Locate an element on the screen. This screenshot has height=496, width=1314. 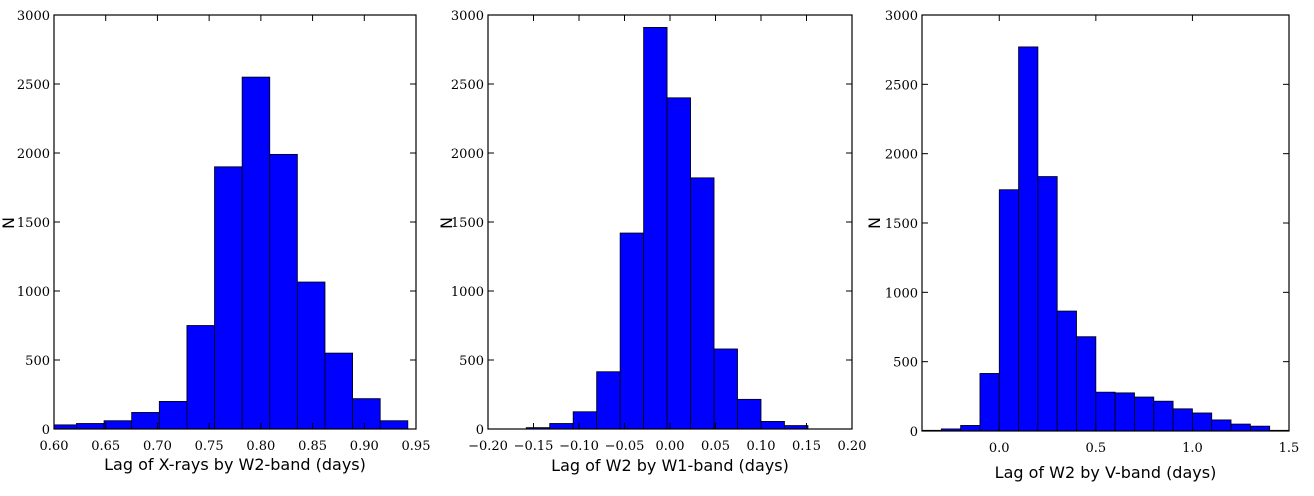
x-tick-label: −0.10 is located at coordinates (579, 446).